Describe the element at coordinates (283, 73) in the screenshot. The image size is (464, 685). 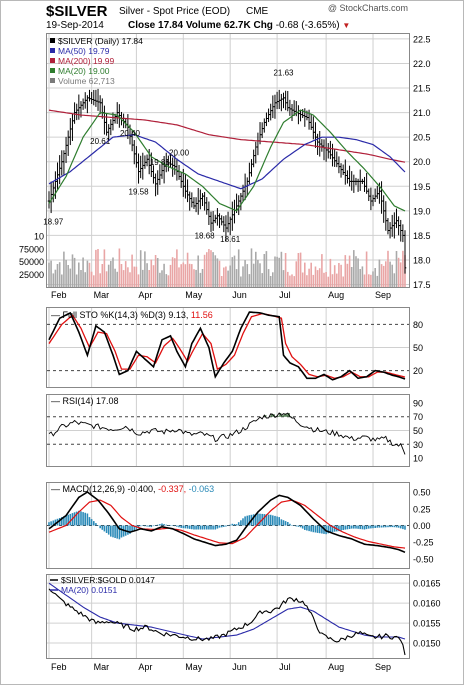
I see `price-annotation: 21.63` at that location.